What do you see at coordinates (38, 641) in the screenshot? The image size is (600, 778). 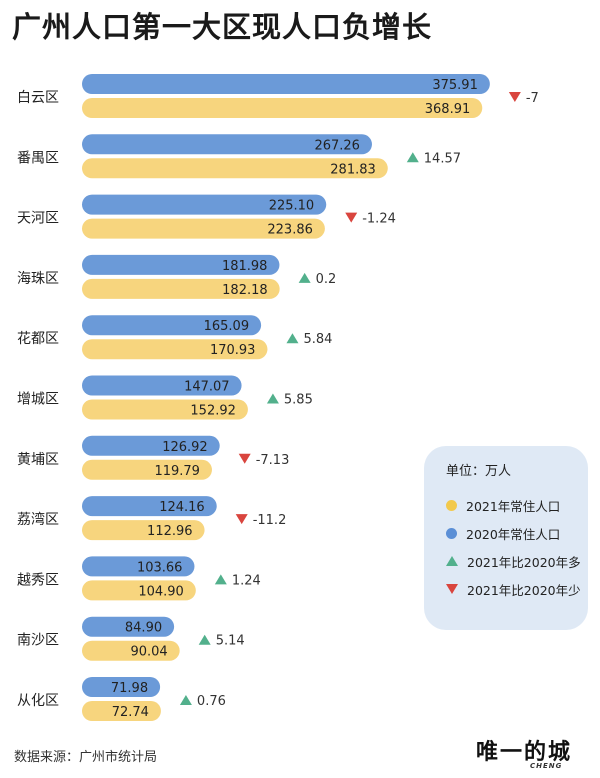 I see `category-label: 南沙区` at bounding box center [38, 641].